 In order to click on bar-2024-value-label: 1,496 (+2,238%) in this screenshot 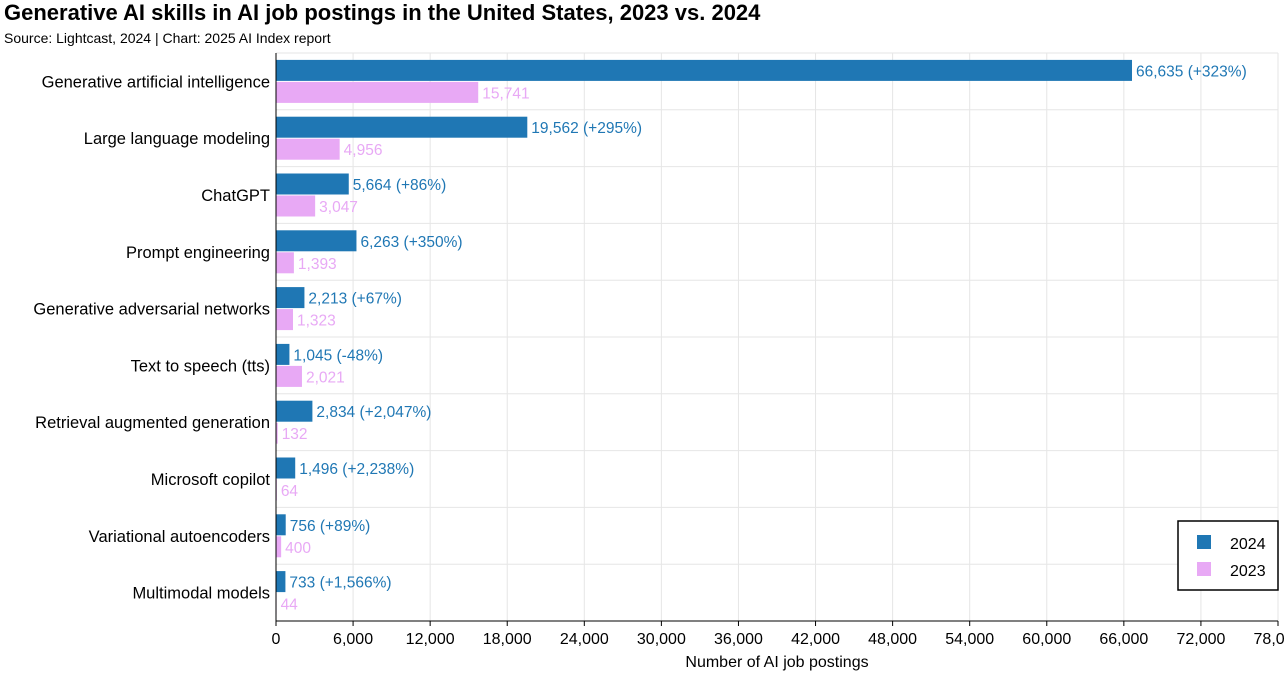, I will do `click(356, 469)`.